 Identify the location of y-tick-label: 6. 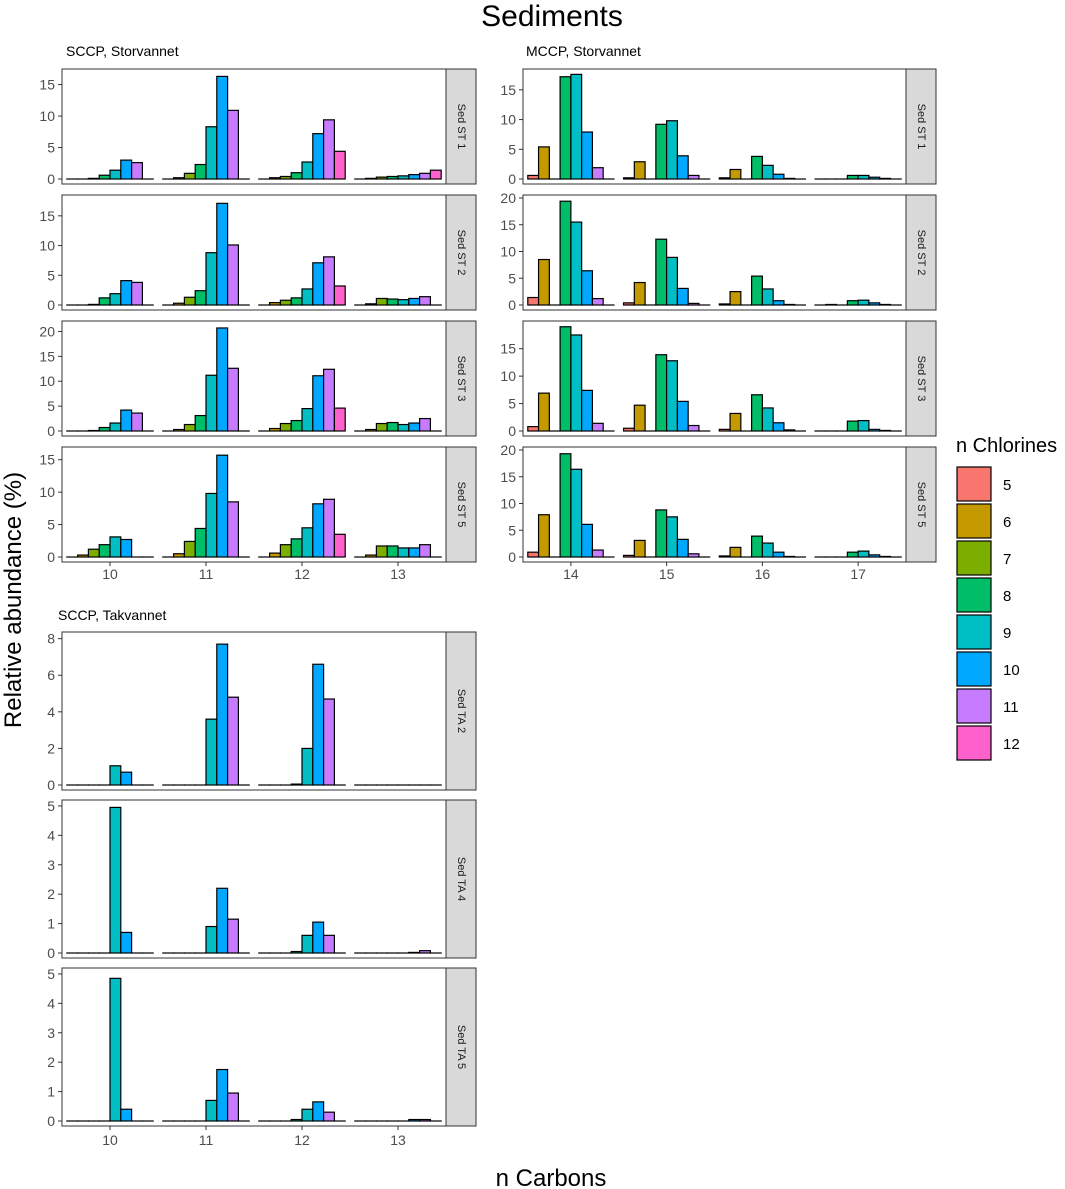
(51, 675).